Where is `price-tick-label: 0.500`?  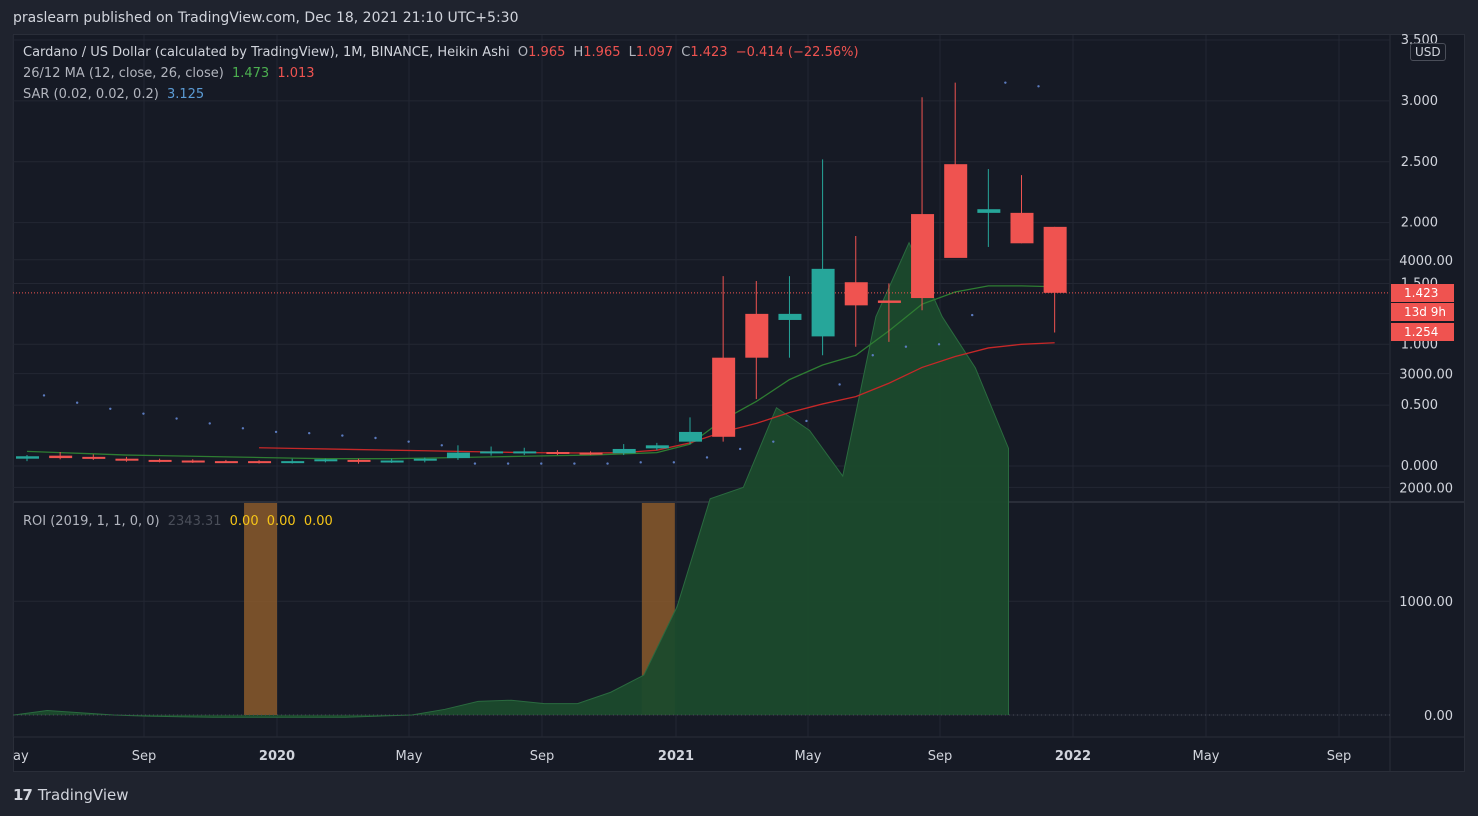 price-tick-label: 0.500 is located at coordinates (1419, 405).